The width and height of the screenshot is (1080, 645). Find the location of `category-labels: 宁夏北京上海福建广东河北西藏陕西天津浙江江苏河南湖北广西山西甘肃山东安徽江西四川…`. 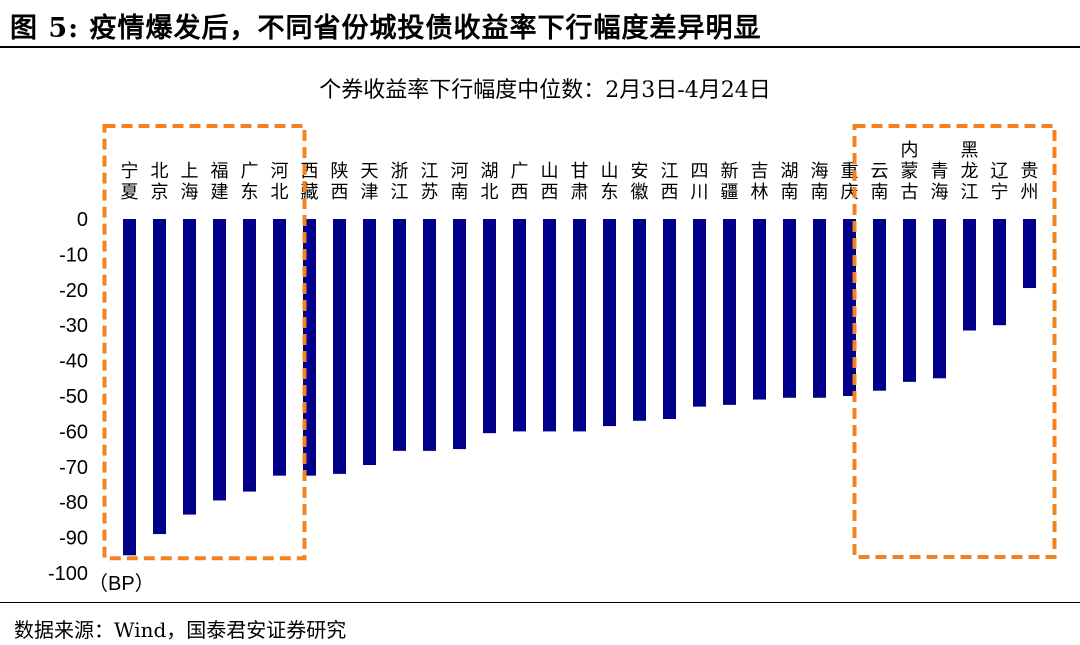

category-labels: 宁夏北京上海福建广东河北西藏陕西天津浙江江苏河南湖北广西山西甘肃山东安徽江西四川… is located at coordinates (580, 171).